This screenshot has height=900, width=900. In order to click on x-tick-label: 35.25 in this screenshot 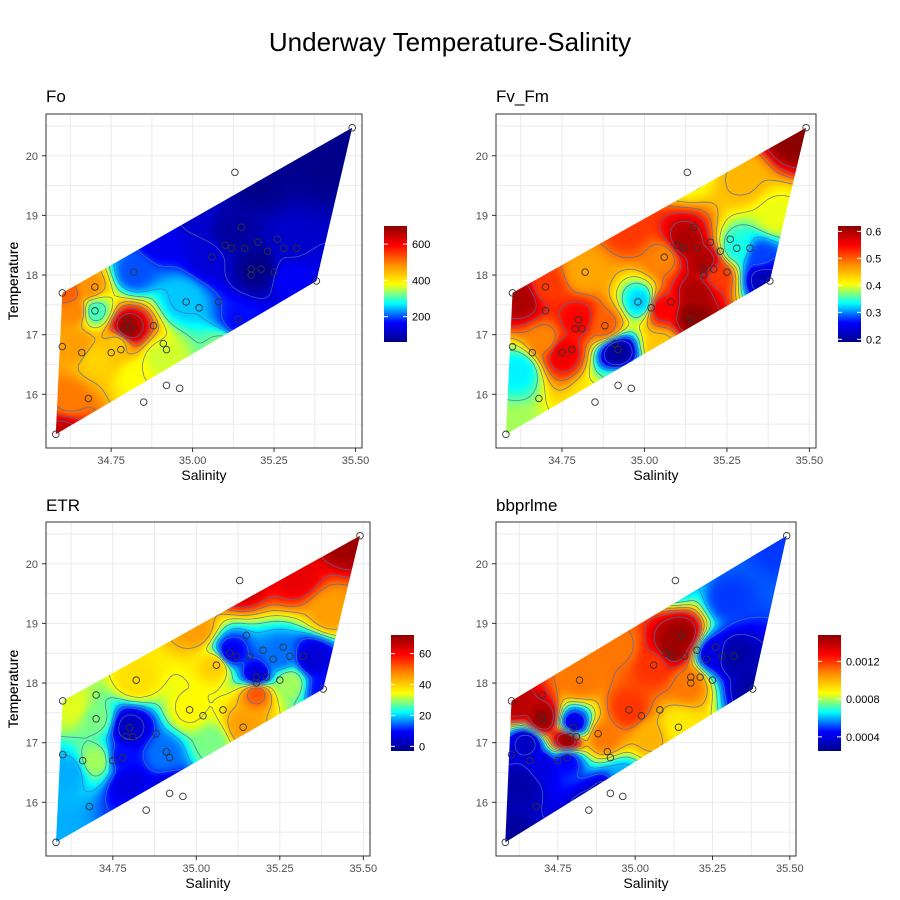, I will do `click(727, 461)`.